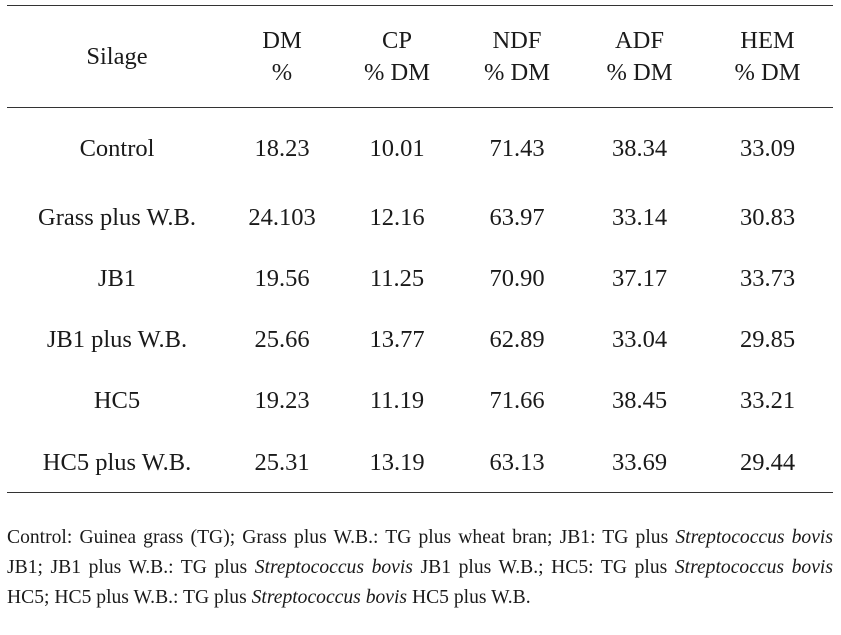 The width and height of the screenshot is (841, 635). I want to click on header-hem: HEM % DM, so click(767, 56).